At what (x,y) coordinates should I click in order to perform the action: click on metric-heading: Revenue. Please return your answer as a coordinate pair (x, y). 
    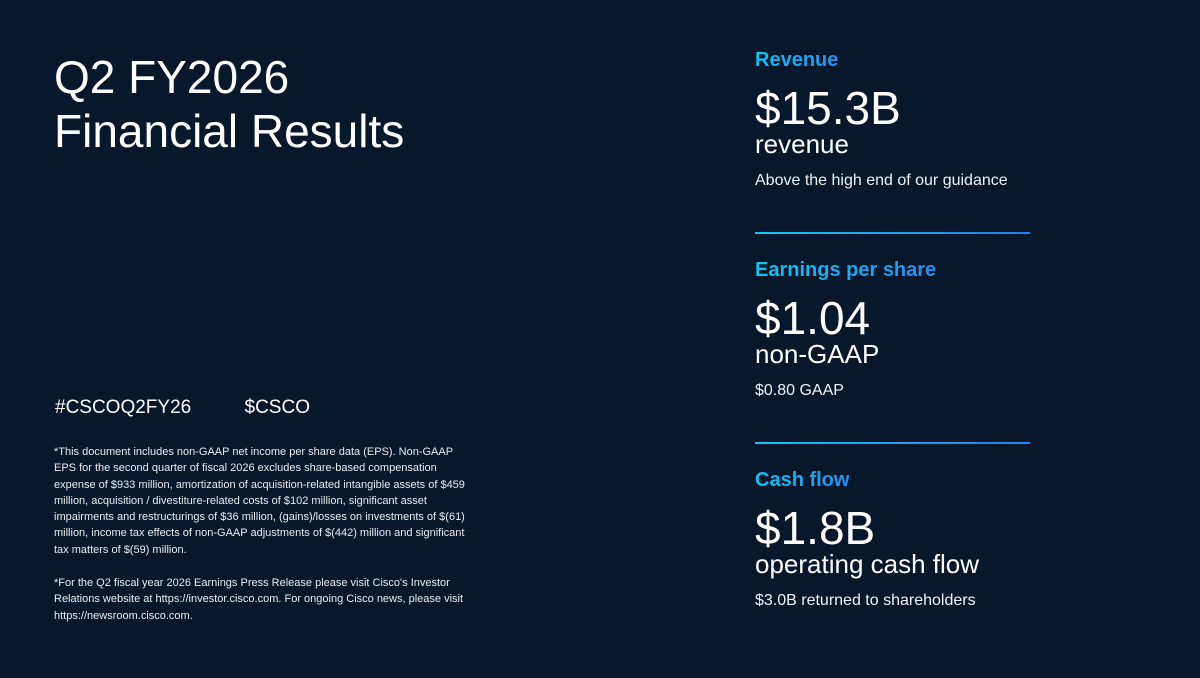
    Looking at the image, I should click on (797, 60).